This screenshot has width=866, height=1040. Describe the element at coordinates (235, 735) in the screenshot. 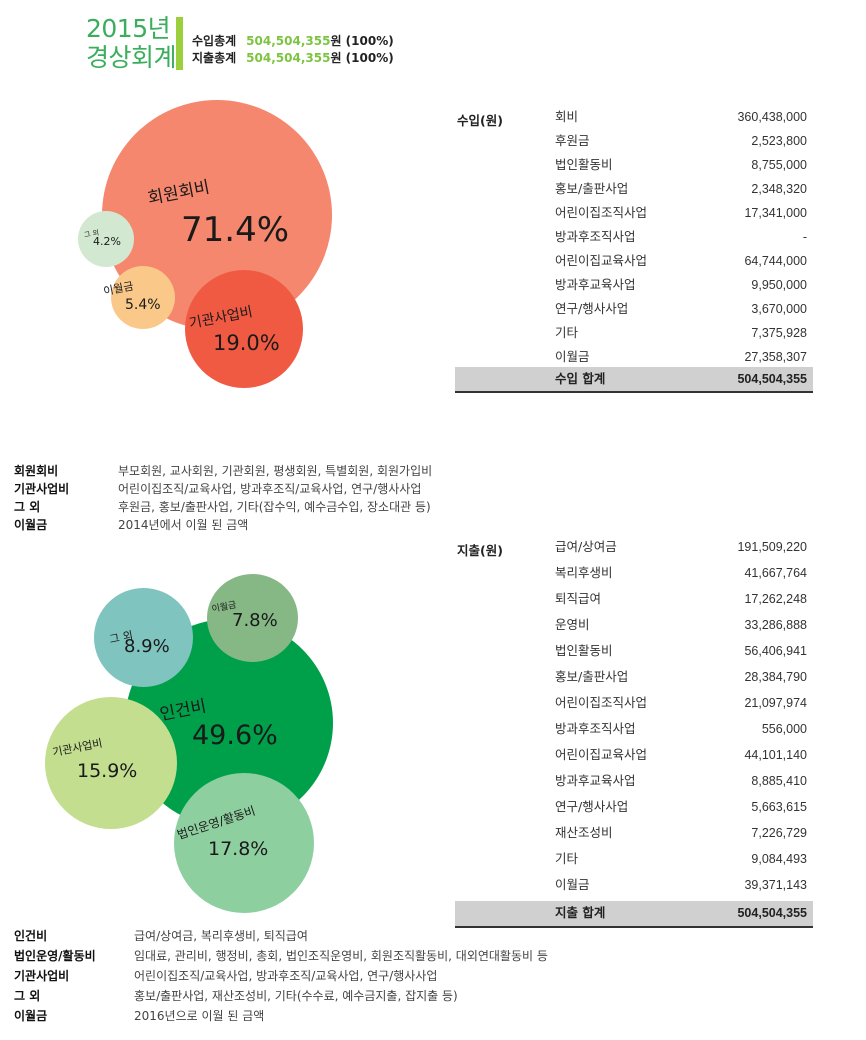

I see `bubble-percent: 49.6%` at that location.